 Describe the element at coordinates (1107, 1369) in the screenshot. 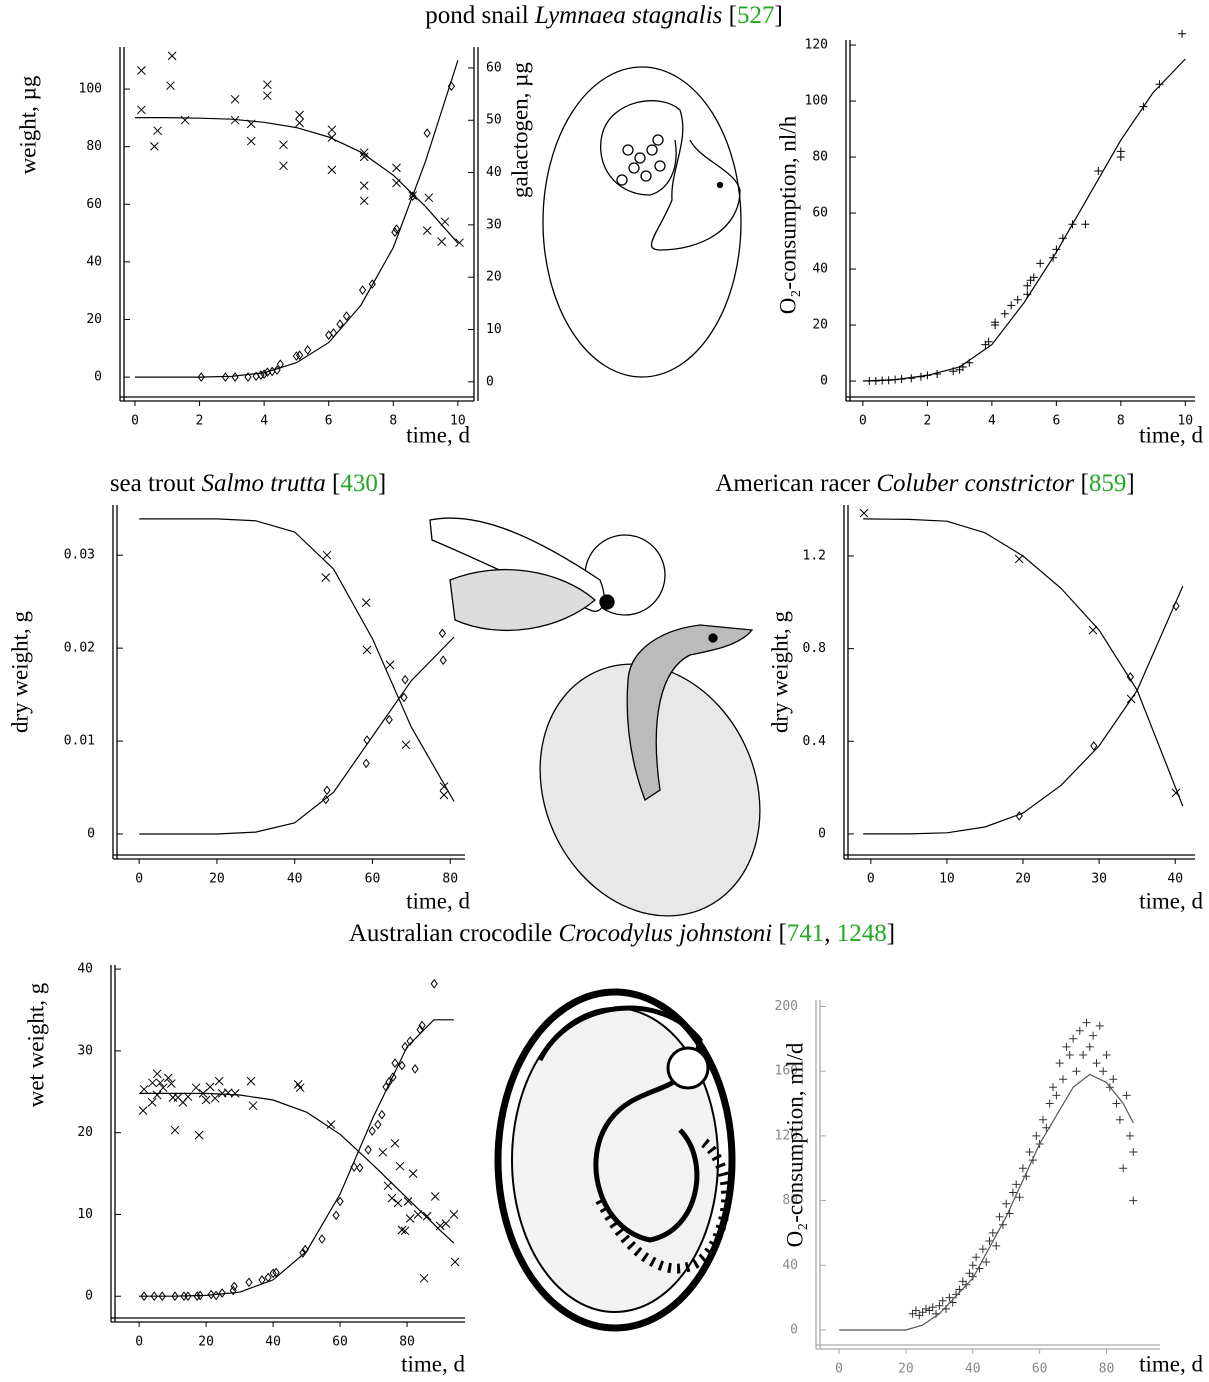

I see `x-tick-label: 80` at that location.